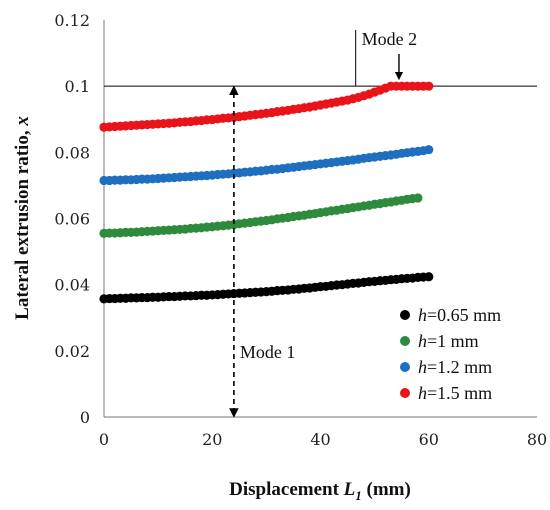 This screenshot has height=510, width=550. What do you see at coordinates (464, 315) in the screenshot?
I see `legend-label-value: =0.65 mm` at bounding box center [464, 315].